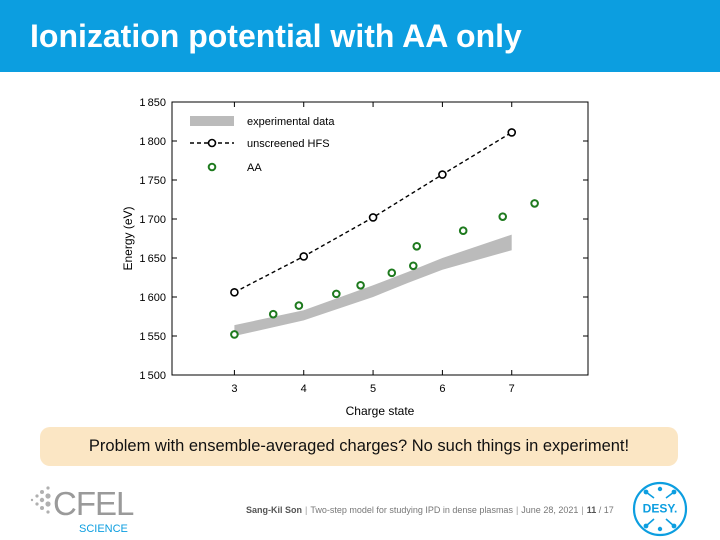  What do you see at coordinates (274, 510) in the screenshot?
I see `footer-author: Sang-Kil Son` at bounding box center [274, 510].